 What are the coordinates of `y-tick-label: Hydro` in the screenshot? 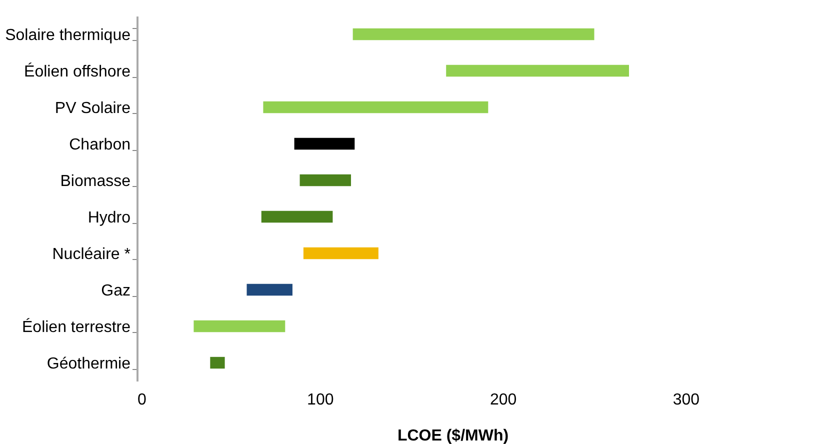 It's located at (109, 217).